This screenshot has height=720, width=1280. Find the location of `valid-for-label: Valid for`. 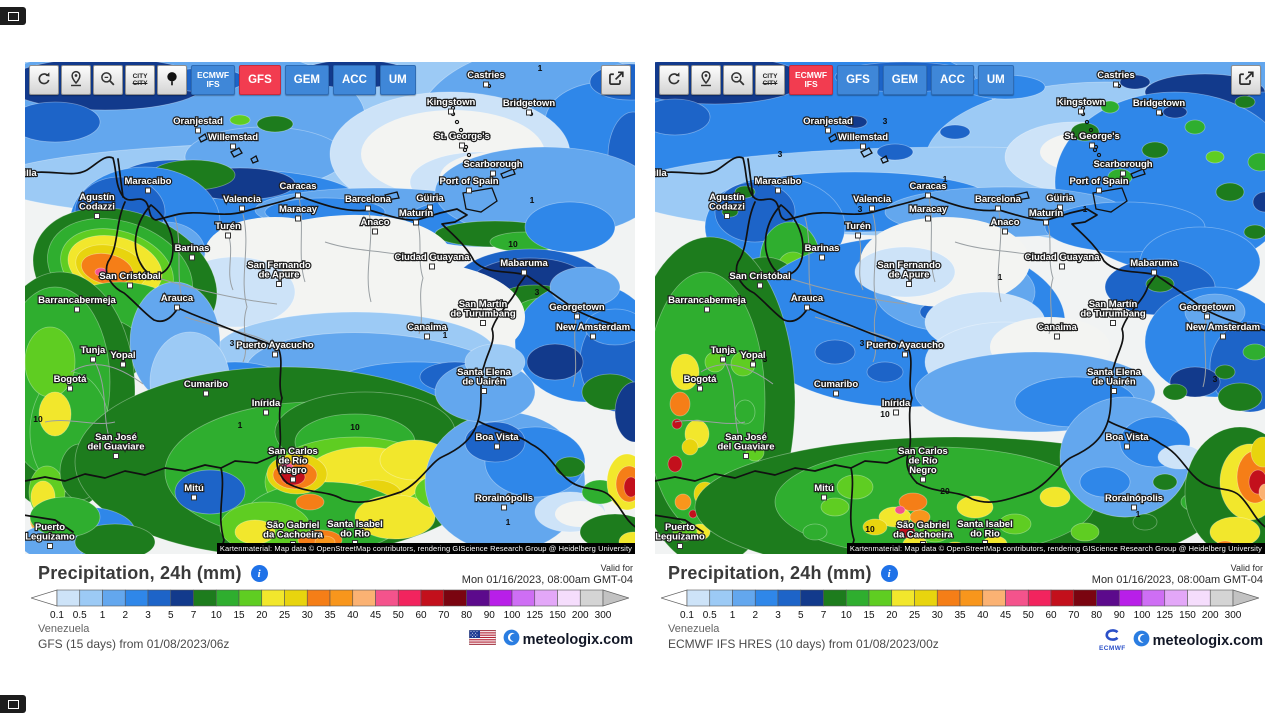

valid-for-label: Valid for is located at coordinates (616, 568).